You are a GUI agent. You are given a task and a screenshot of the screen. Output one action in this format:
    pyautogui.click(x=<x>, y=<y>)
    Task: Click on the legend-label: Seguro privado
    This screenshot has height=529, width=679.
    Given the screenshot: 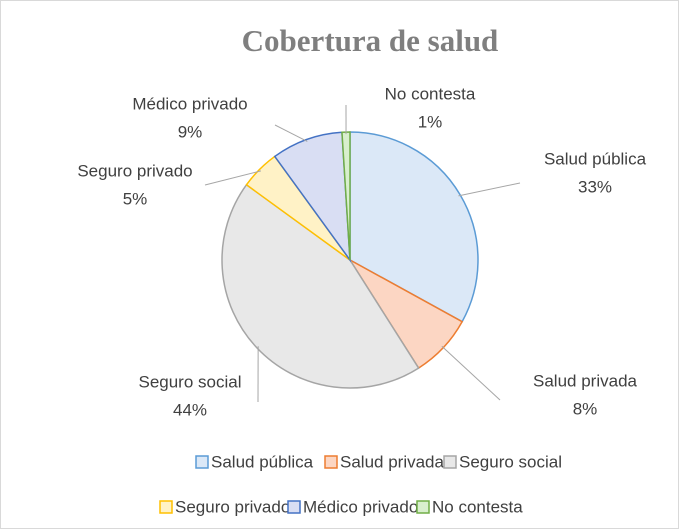 What is the action you would take?
    pyautogui.click(x=232, y=506)
    